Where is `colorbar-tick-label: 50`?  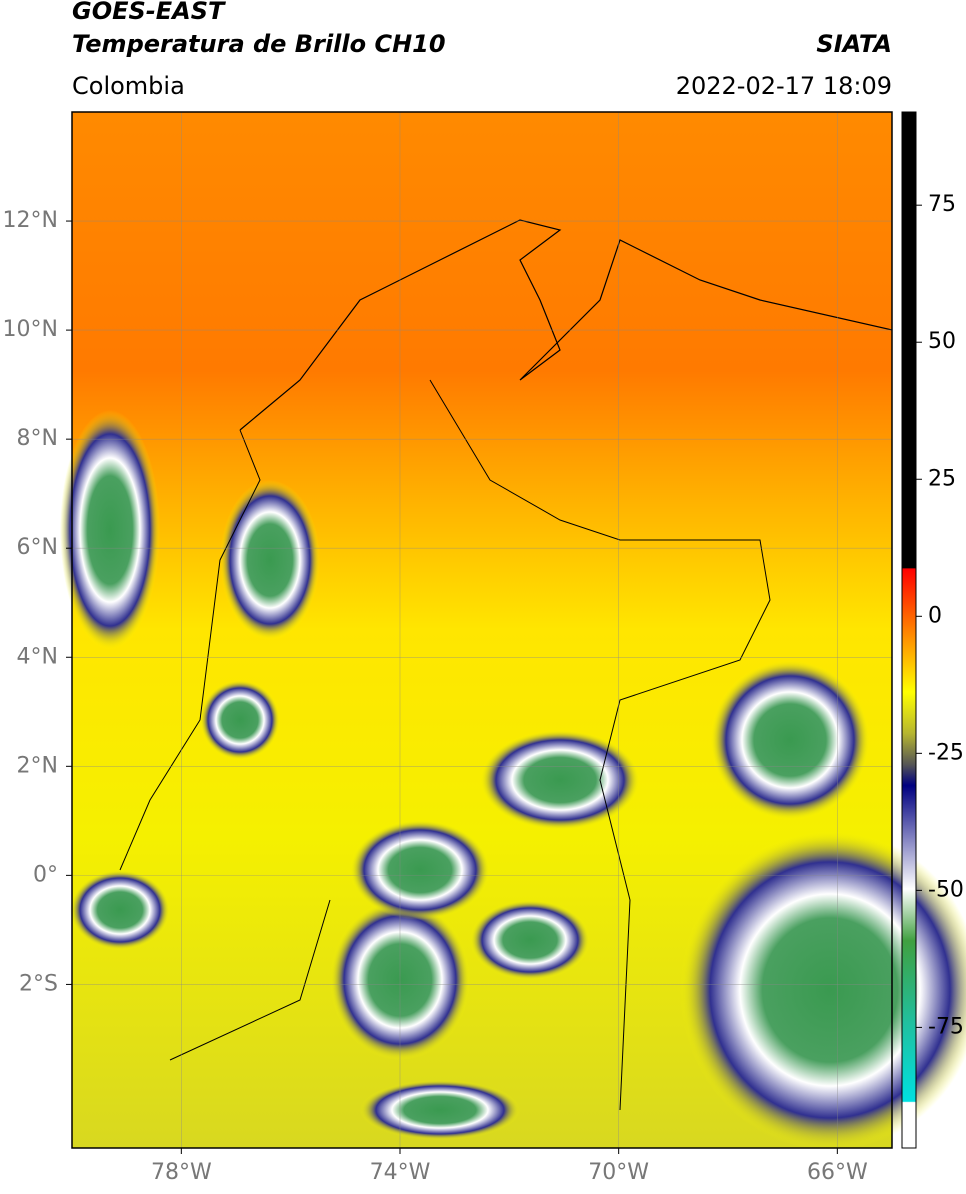 colorbar-tick-label: 50 is located at coordinates (942, 341).